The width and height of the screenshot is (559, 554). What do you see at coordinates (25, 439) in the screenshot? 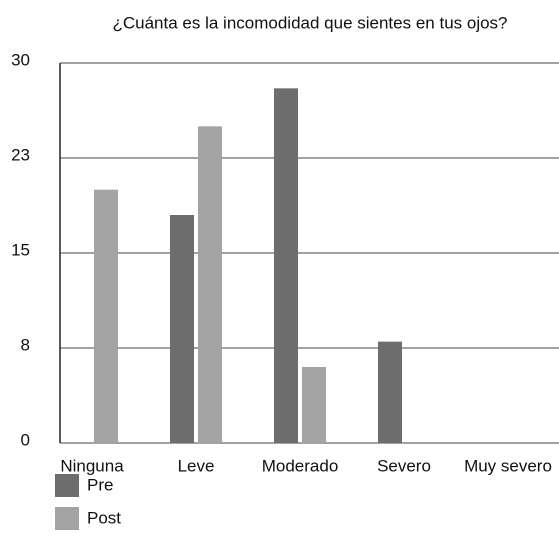
I see `y-tick-label: 0` at bounding box center [25, 439].